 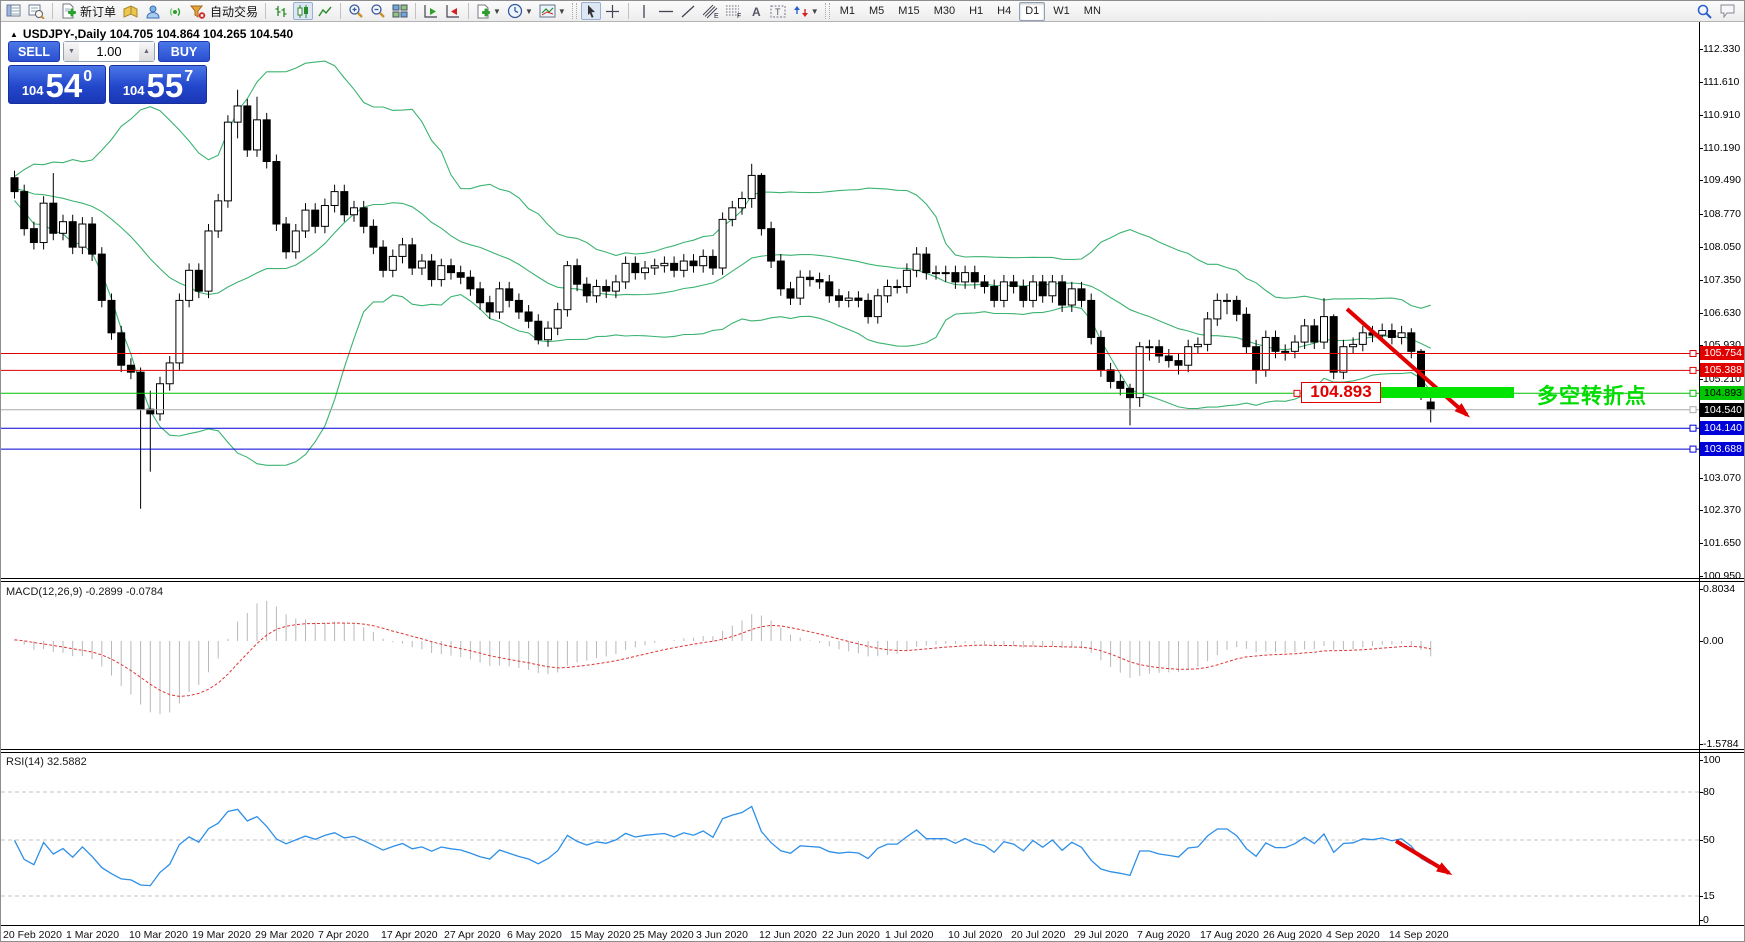 I want to click on date-label: 27 Apr 2020, so click(x=472, y=935).